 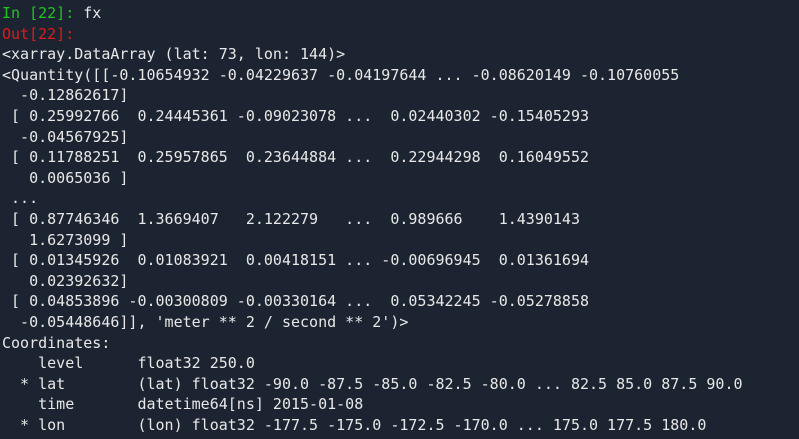 I want to click on output-line: 0.02392632], so click(x=65, y=280).